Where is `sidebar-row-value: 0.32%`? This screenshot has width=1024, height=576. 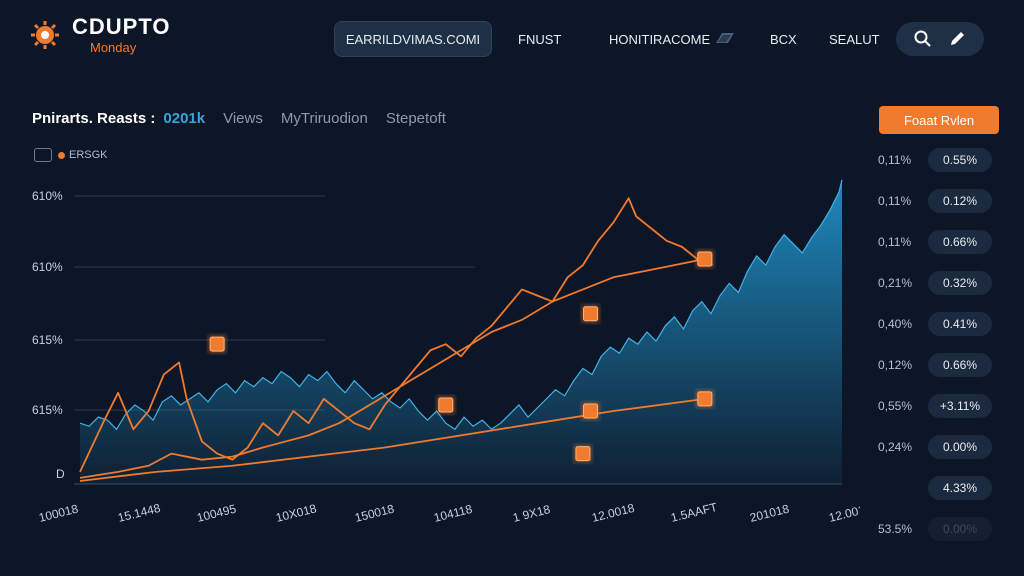 sidebar-row-value: 0.32% is located at coordinates (960, 283).